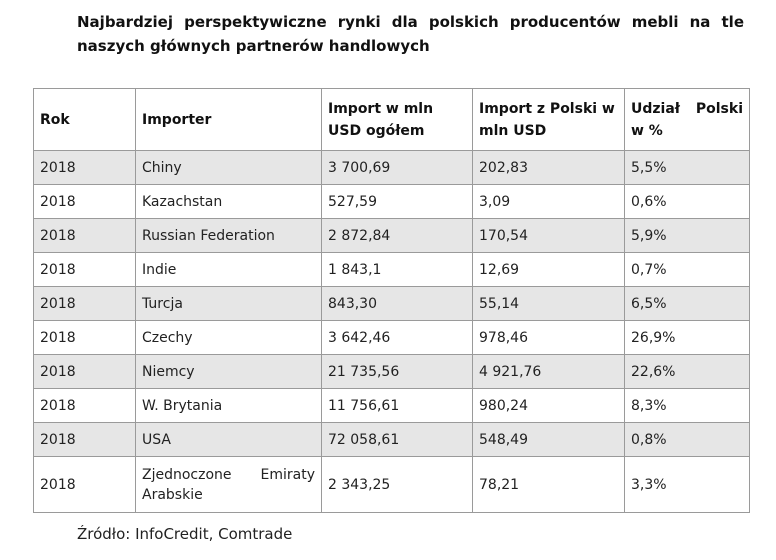 The height and width of the screenshot is (560, 776). What do you see at coordinates (548, 303) in the screenshot?
I see `cell-import-from-poland: 55,14` at bounding box center [548, 303].